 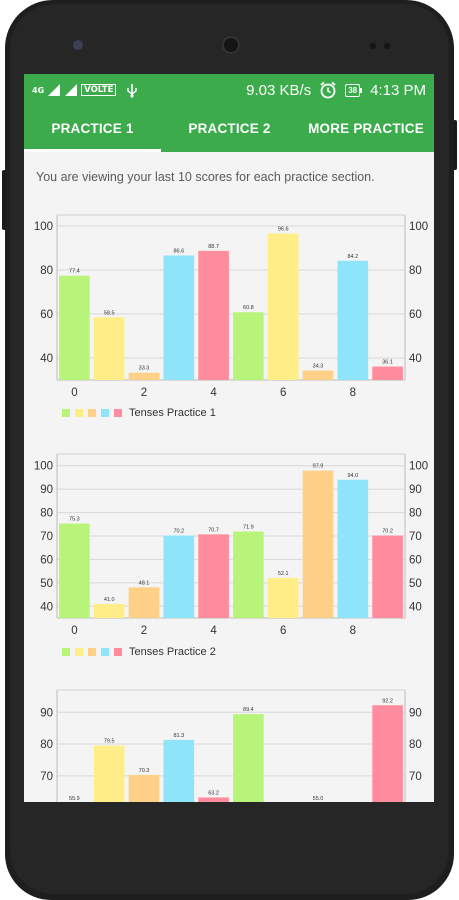 I want to click on bar-value-label: 36.1, so click(x=387, y=363).